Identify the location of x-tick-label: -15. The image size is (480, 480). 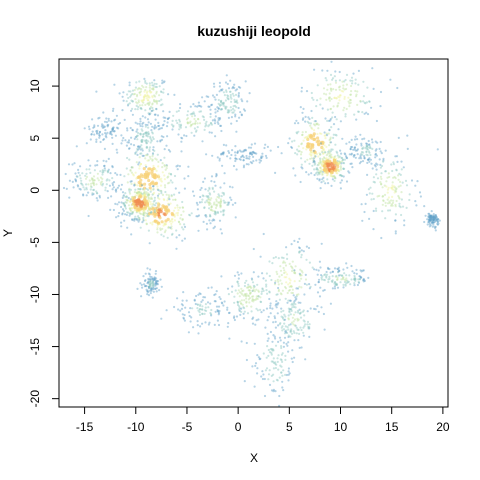
(85, 427).